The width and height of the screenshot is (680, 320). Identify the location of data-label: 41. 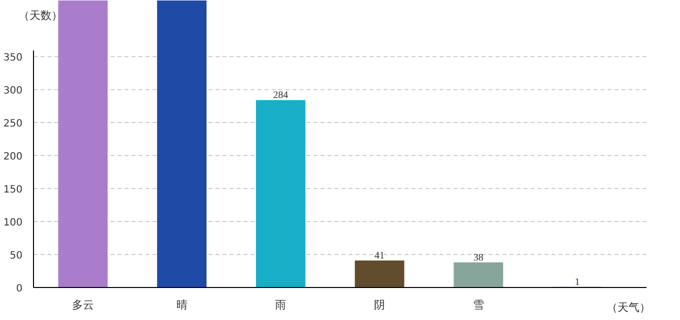
(379, 256).